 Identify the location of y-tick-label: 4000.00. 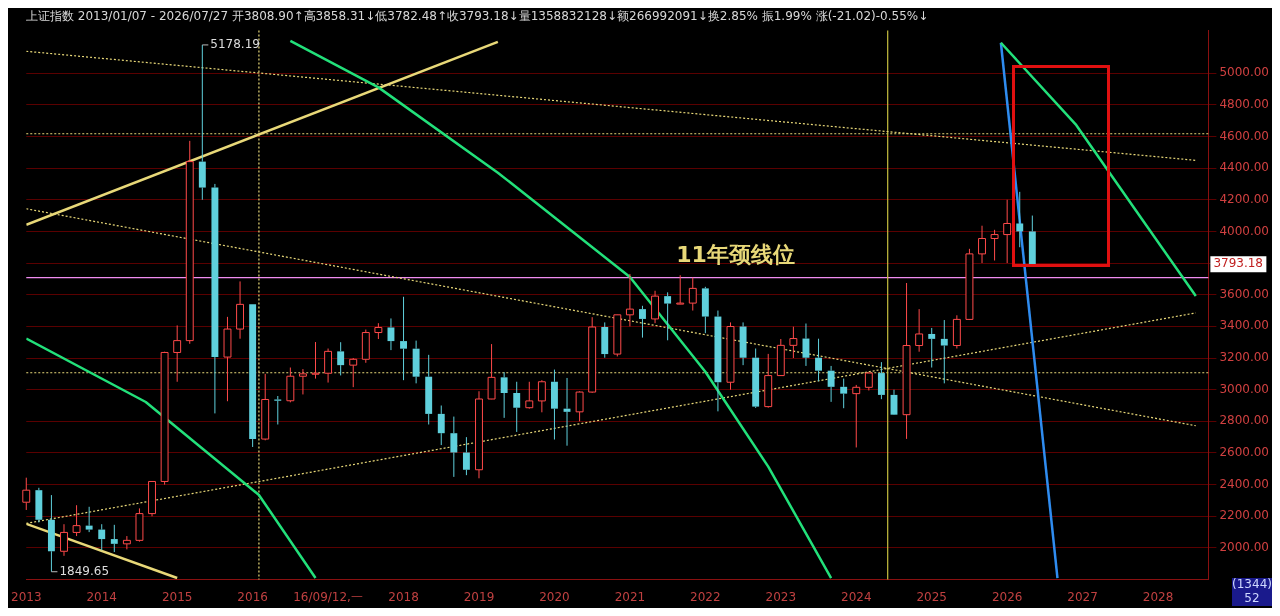
(1244, 230).